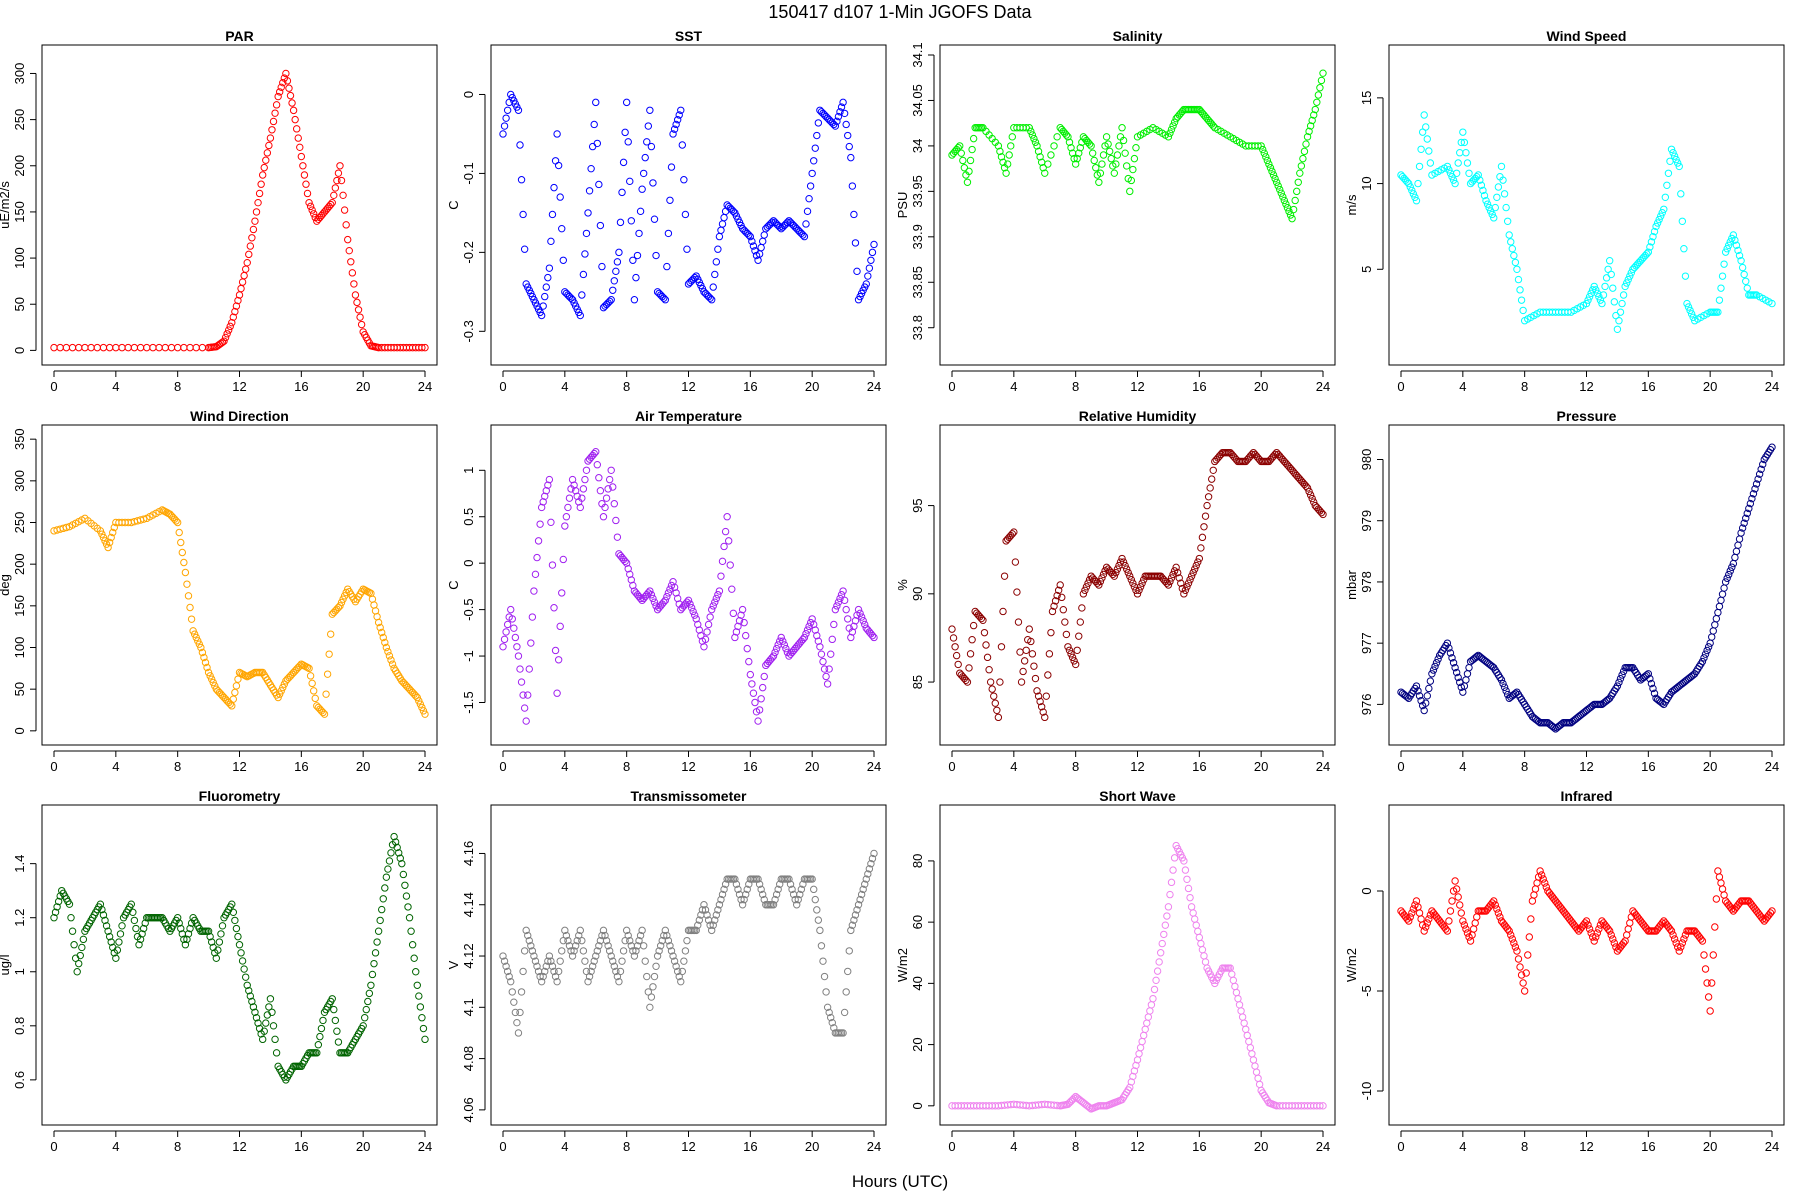  Describe the element at coordinates (917, 1105) in the screenshot. I see `y-tick-label: 0` at that location.